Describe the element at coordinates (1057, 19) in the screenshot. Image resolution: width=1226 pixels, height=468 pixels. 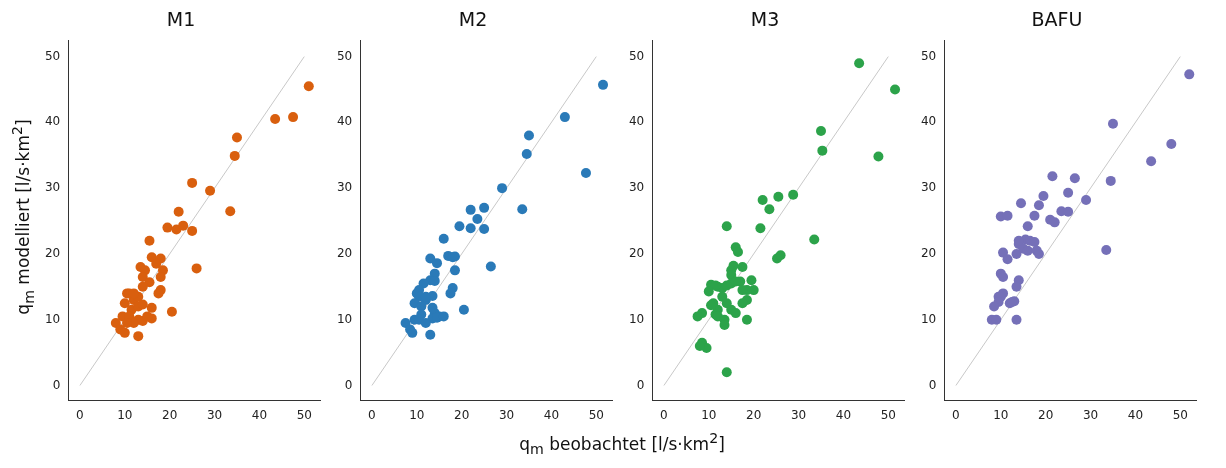
I see `chart-title: BAFU` at that location.